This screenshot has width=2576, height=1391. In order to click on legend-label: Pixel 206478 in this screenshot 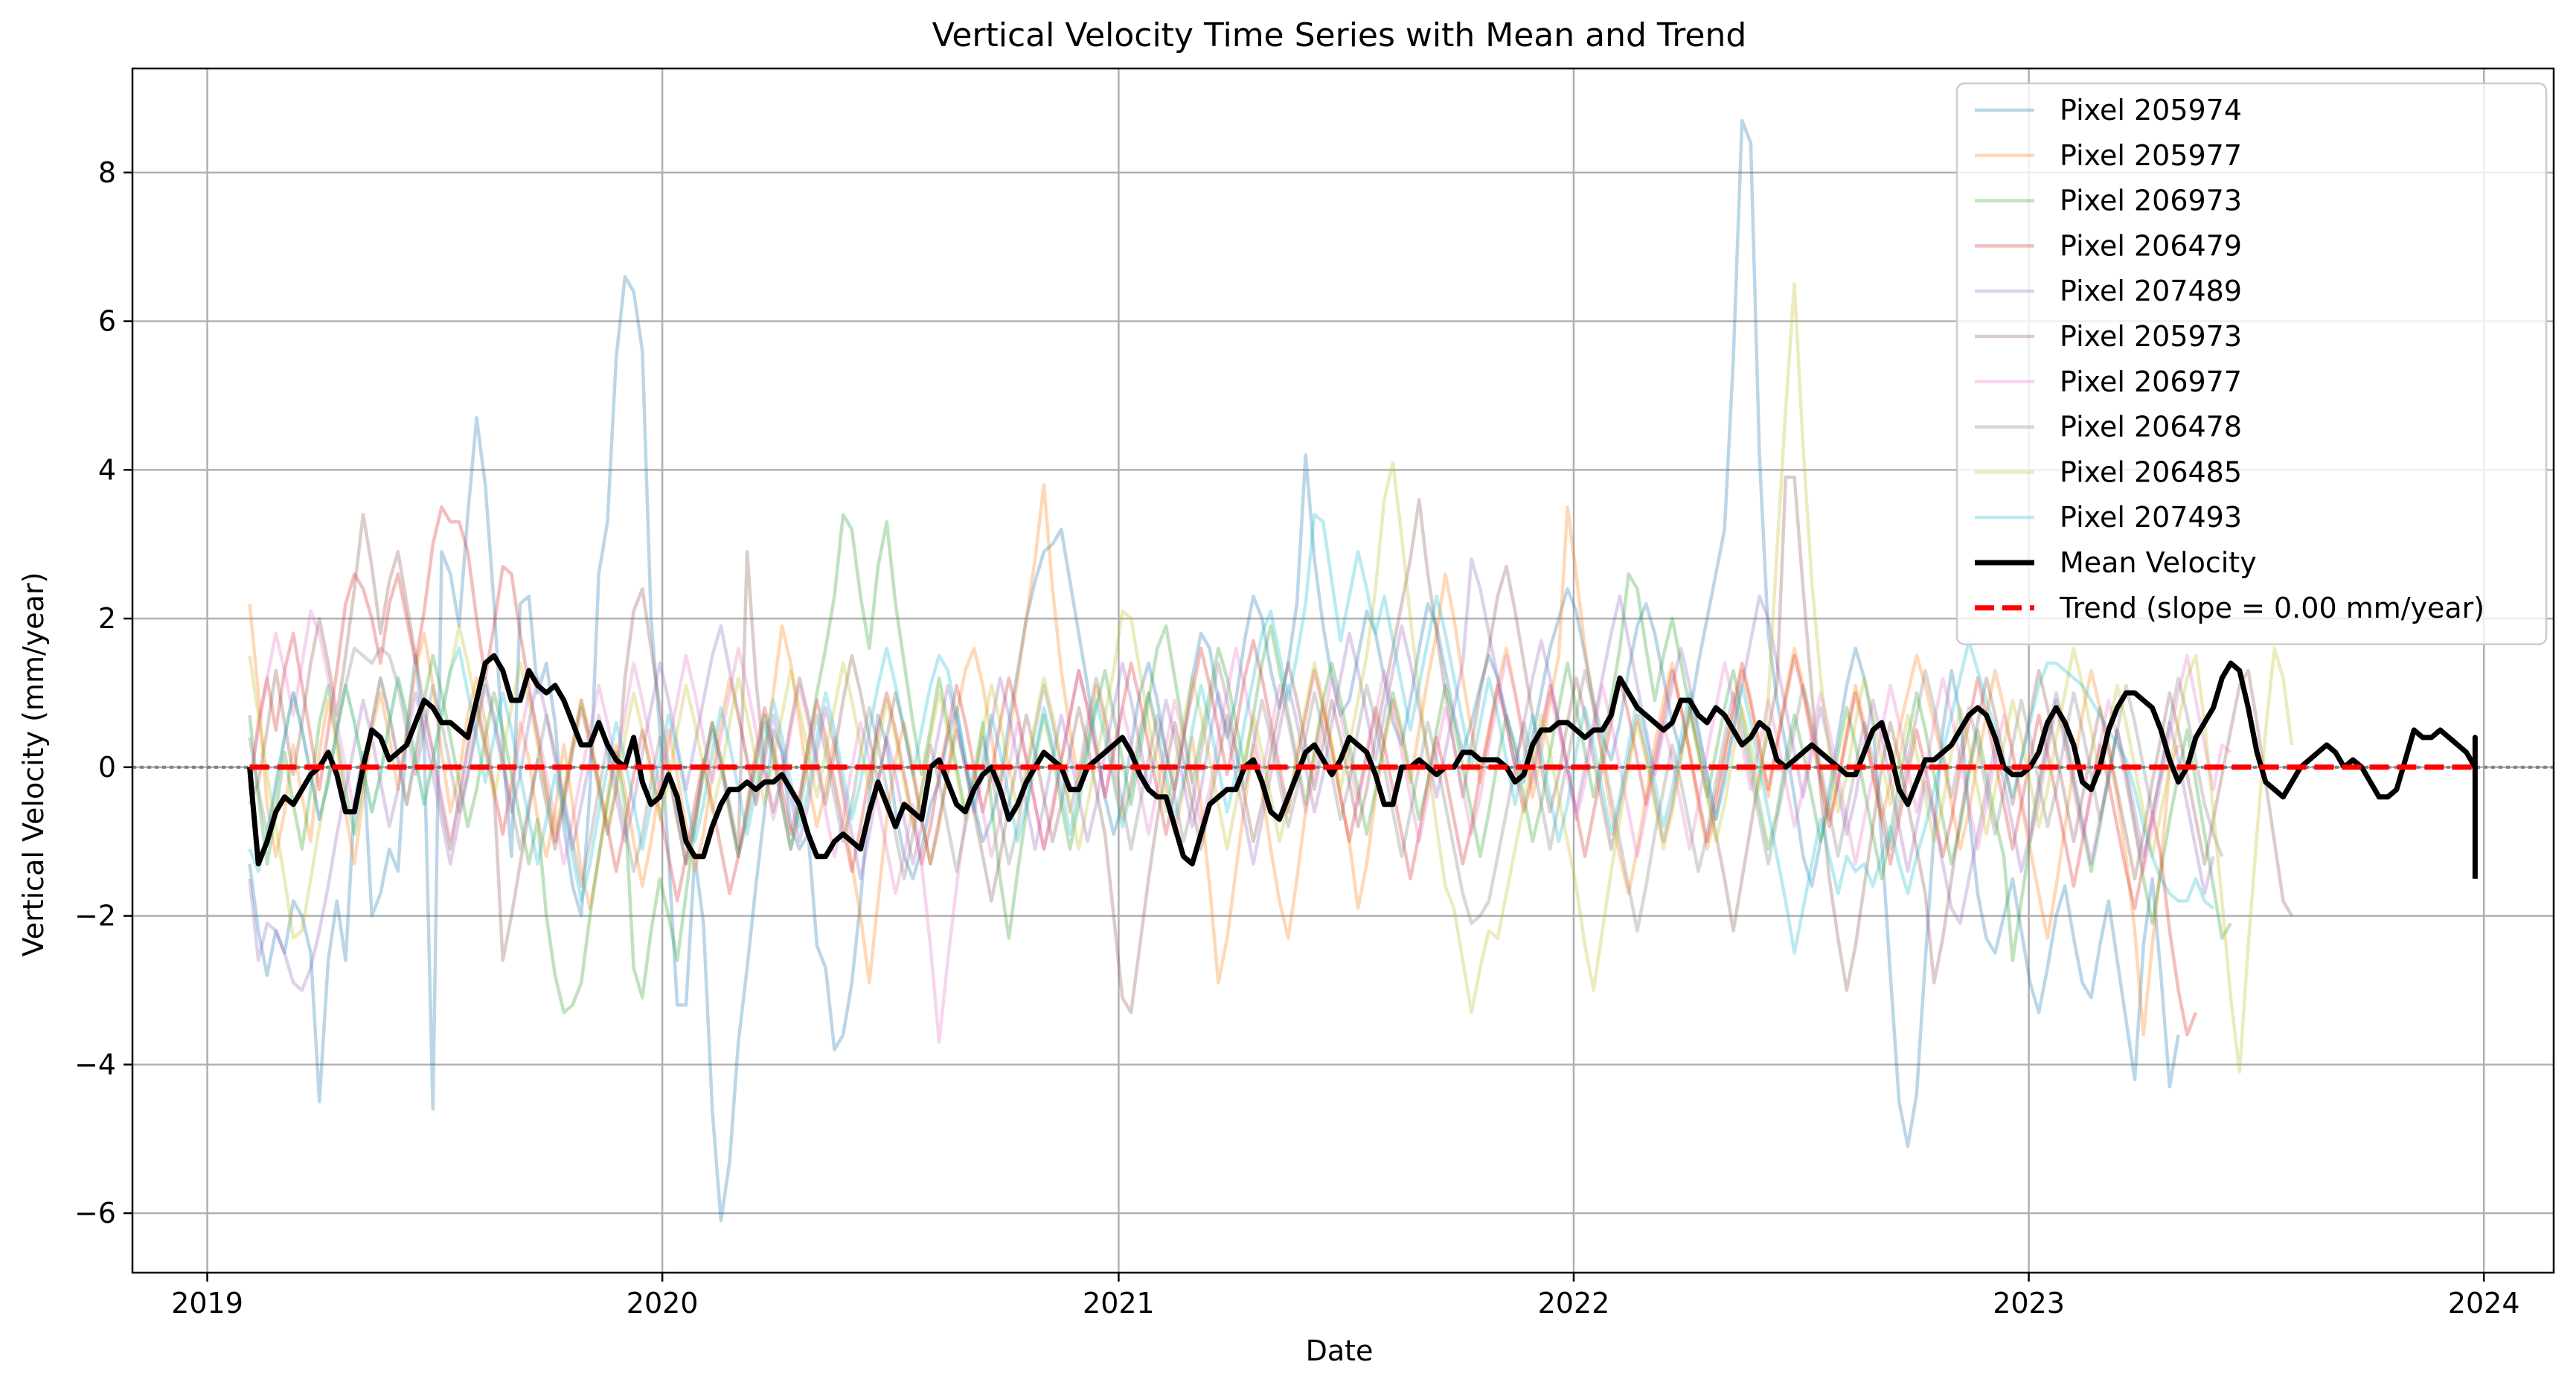, I will do `click(2151, 427)`.